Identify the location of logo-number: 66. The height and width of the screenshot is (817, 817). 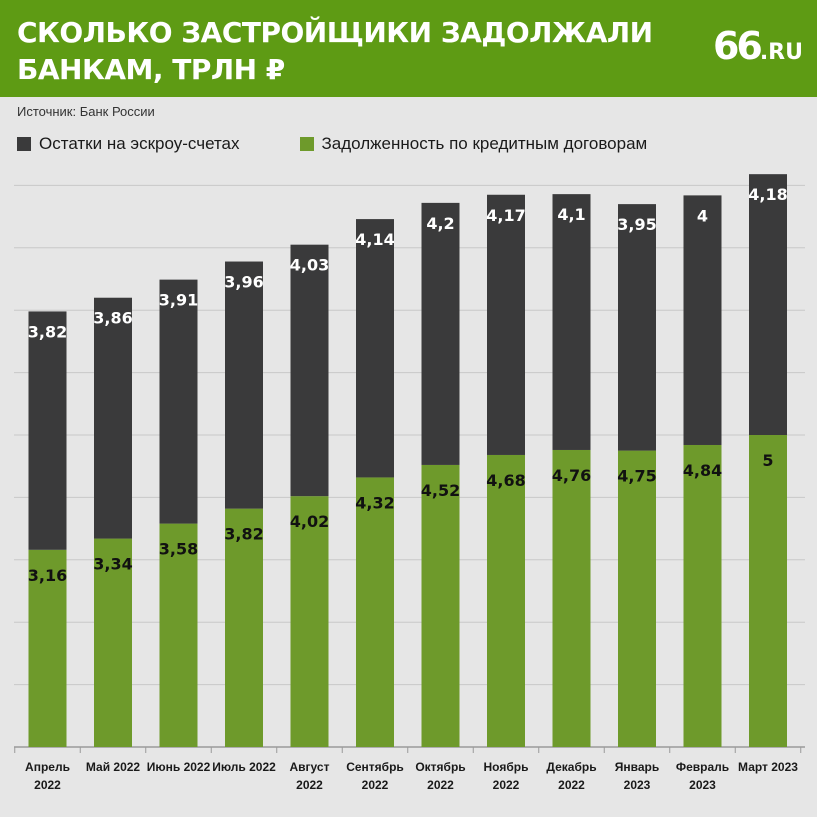
(737, 46).